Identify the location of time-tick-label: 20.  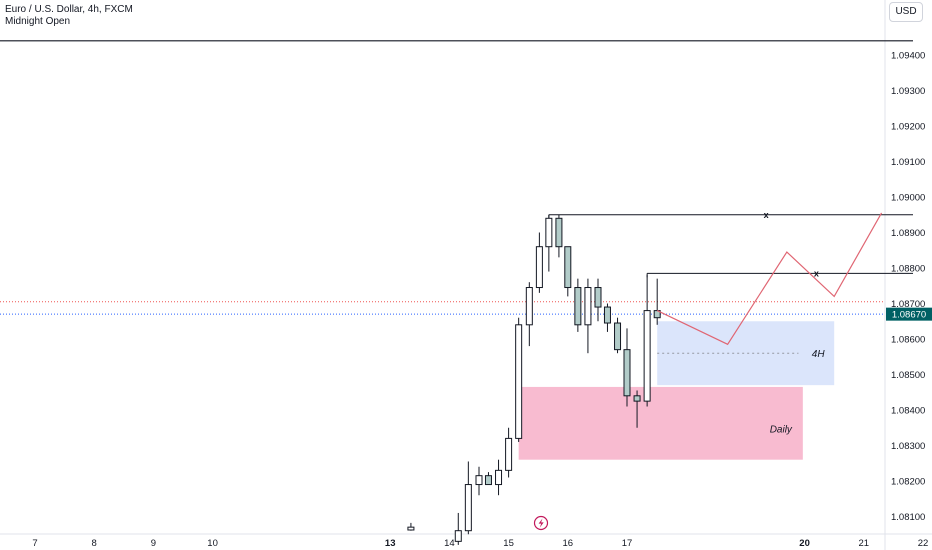
(804, 543).